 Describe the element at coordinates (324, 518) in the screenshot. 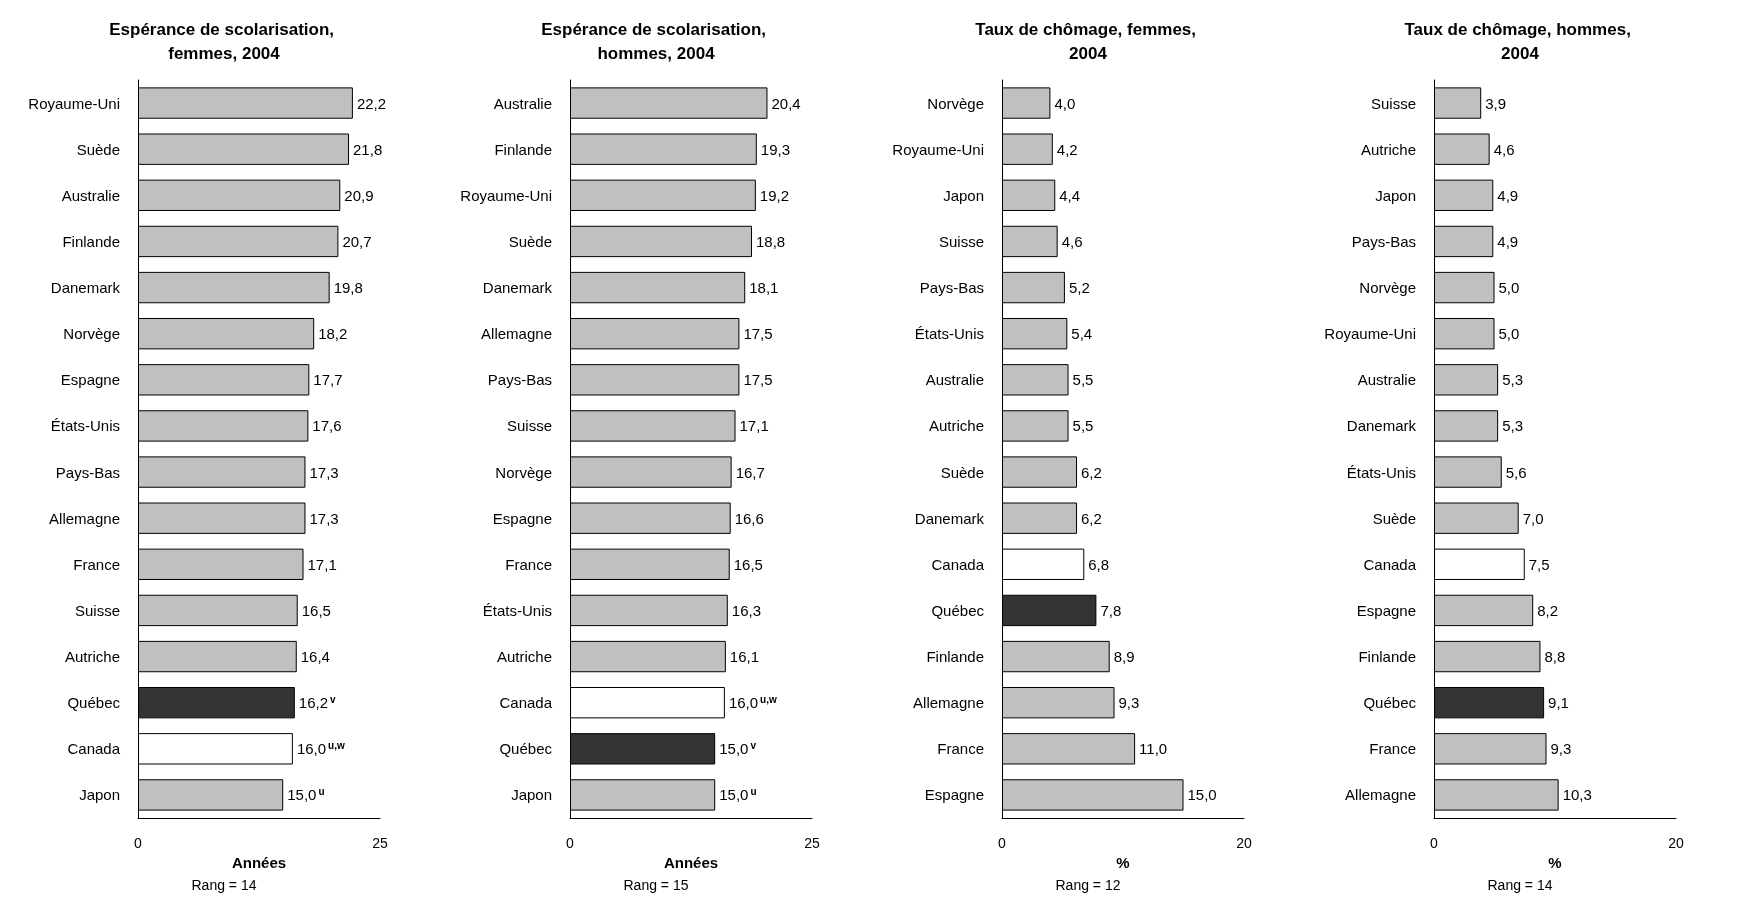

I see `data-label: 17,3` at that location.